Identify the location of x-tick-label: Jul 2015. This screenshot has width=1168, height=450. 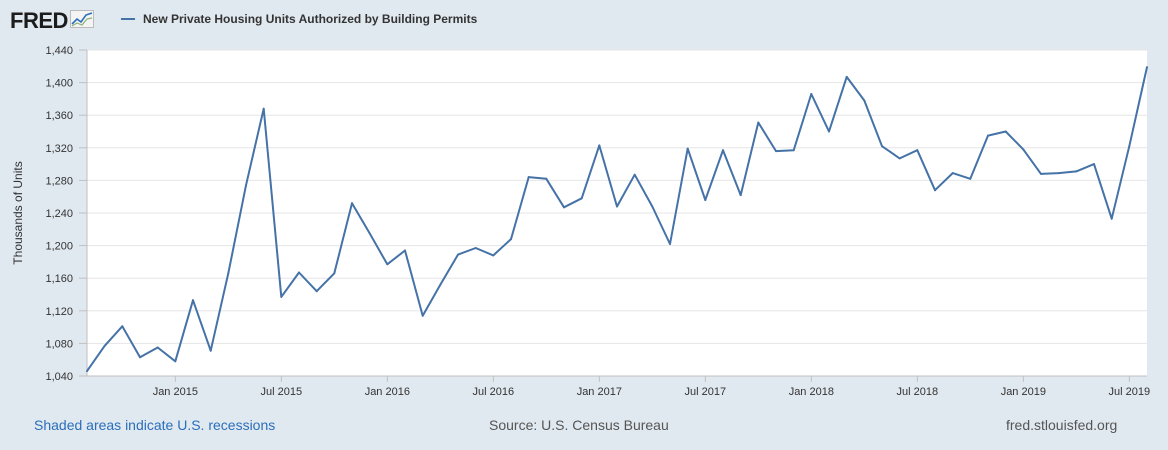
(282, 392).